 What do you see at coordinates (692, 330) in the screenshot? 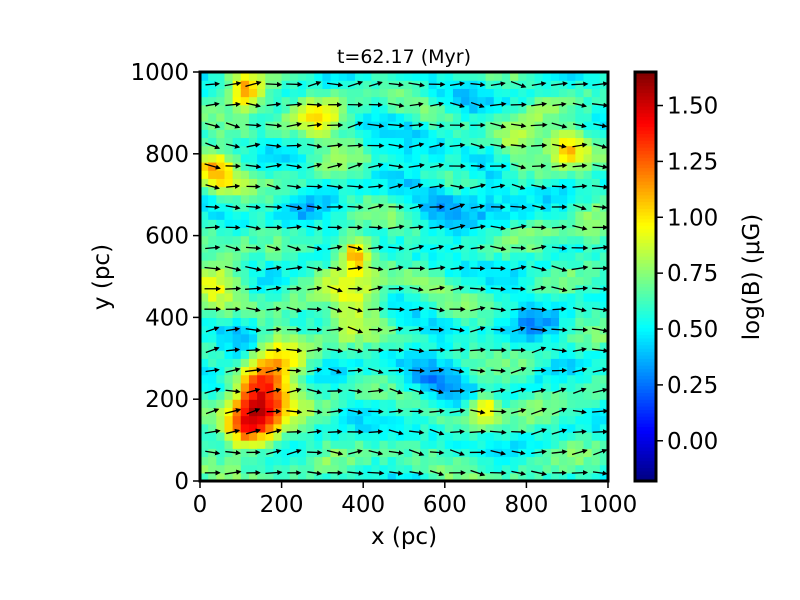
I see `colorbar-tick-label: 0.50` at bounding box center [692, 330].